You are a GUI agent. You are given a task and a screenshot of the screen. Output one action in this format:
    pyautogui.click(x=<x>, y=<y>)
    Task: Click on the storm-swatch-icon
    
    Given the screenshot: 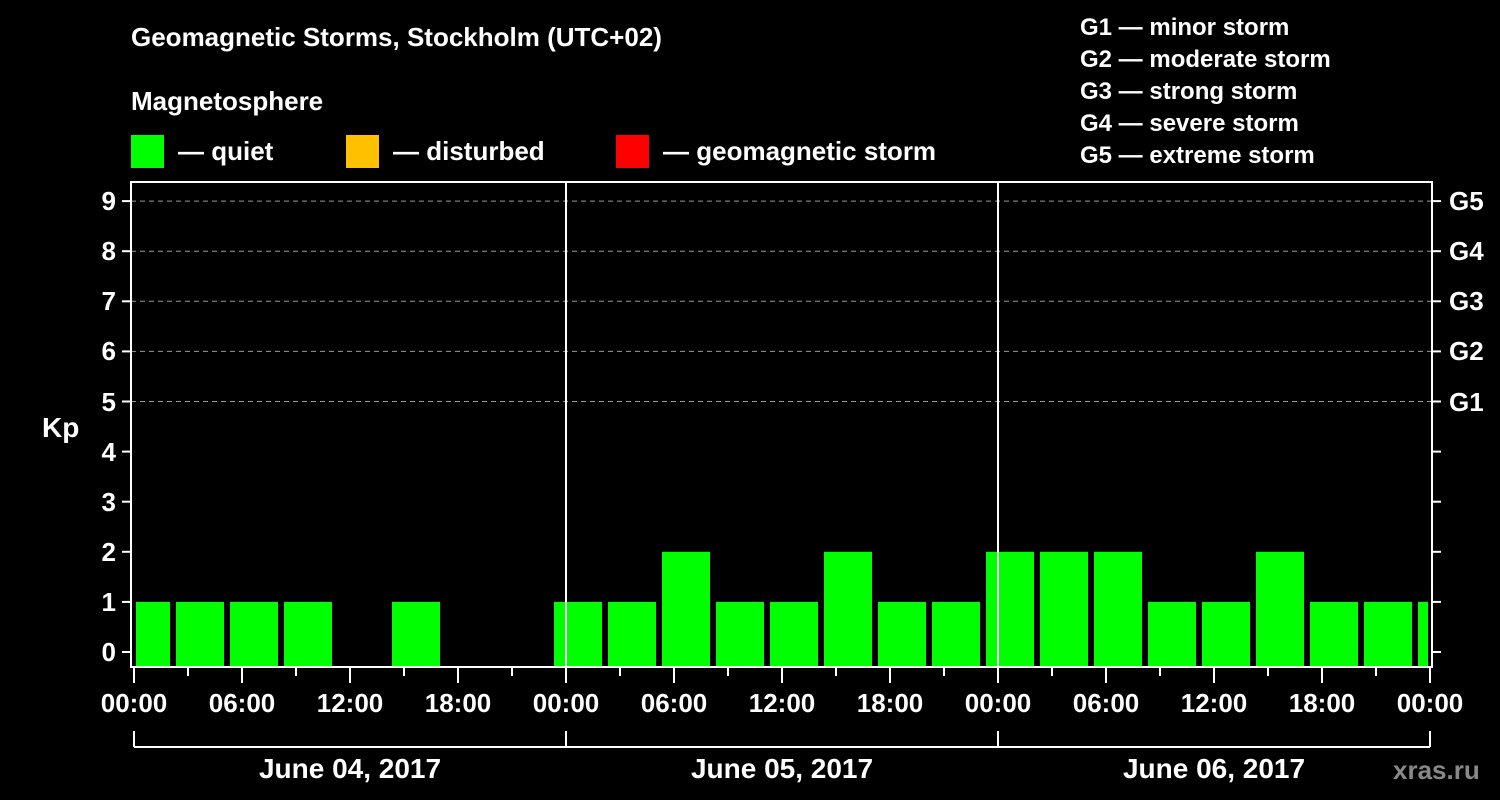 What is the action you would take?
    pyautogui.click(x=632, y=151)
    